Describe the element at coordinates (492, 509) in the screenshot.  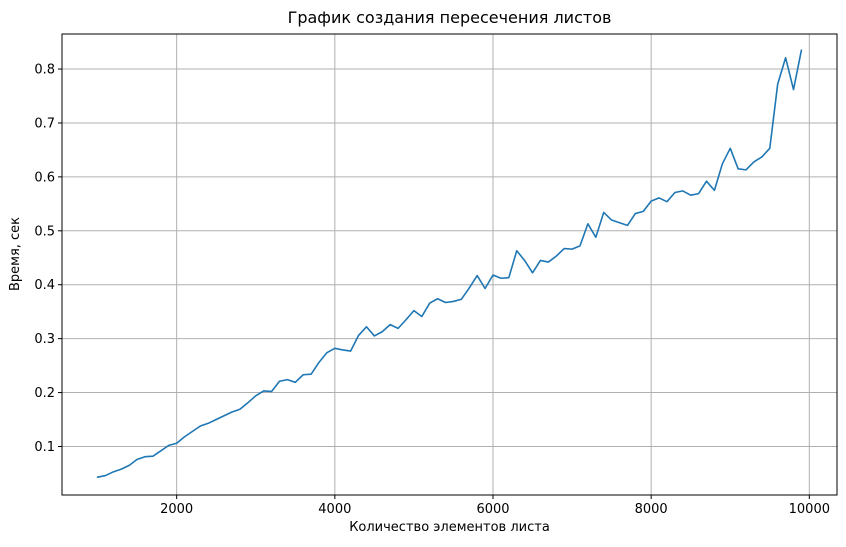
I see `x-tick-label: 6000` at that location.